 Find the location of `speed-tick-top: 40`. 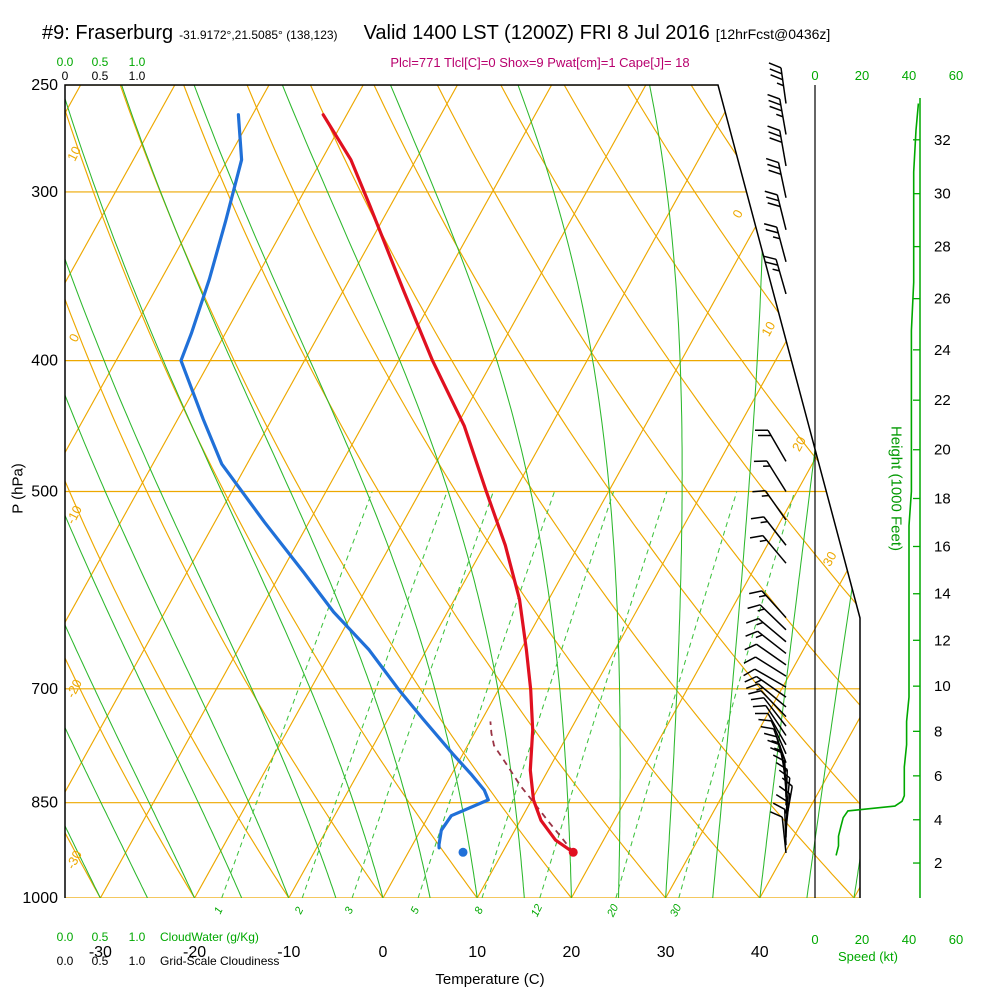

speed-tick-top: 40 is located at coordinates (909, 75).